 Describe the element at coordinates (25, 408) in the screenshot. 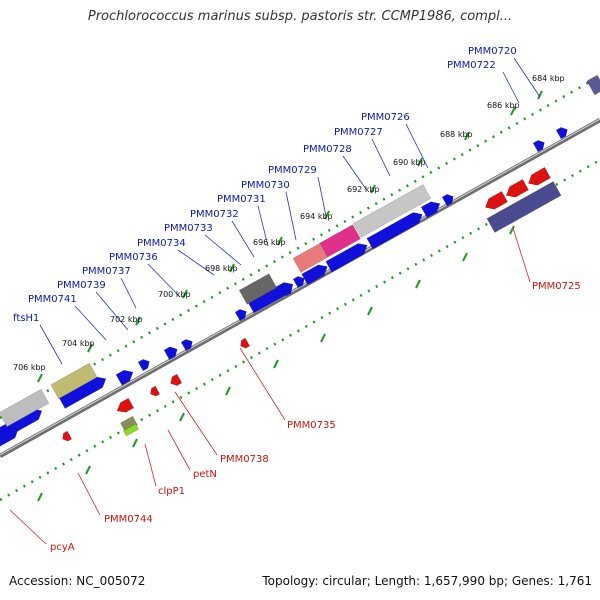

I see `pseudo-gene-box` at that location.